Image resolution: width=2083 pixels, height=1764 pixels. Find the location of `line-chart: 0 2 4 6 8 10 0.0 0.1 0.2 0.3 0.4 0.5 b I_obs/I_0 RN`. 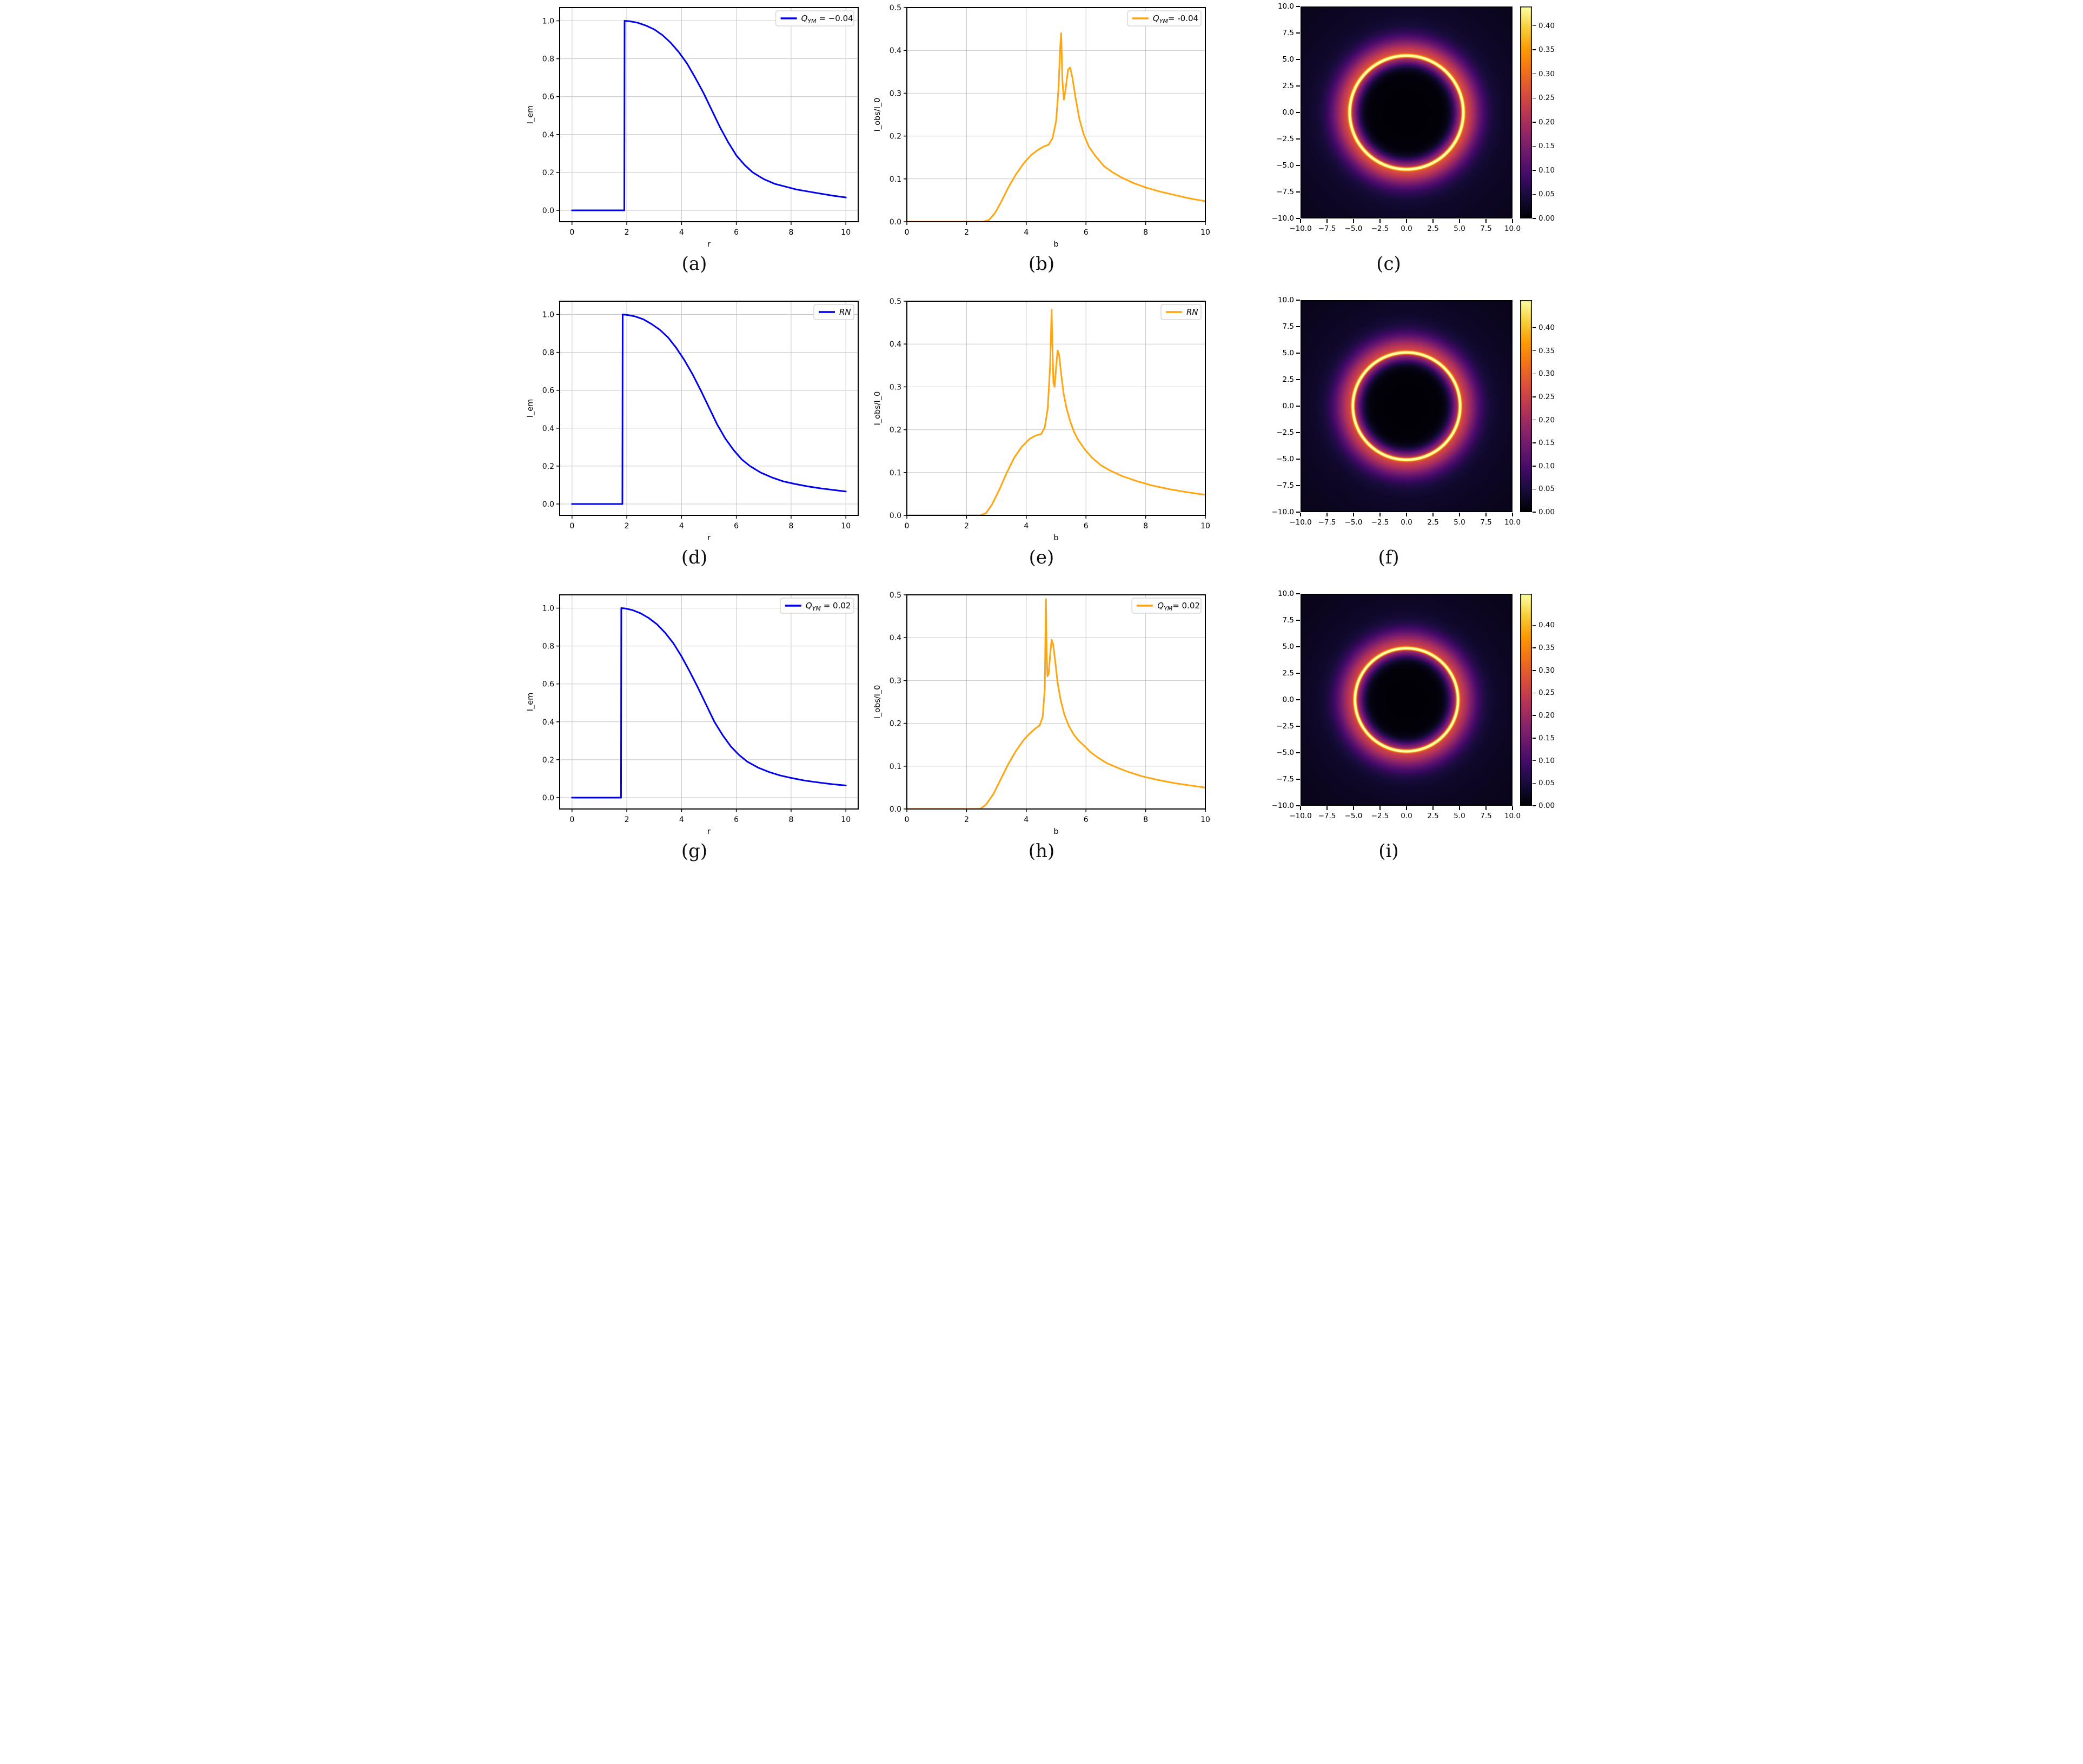

line-chart: 0 2 4 6 8 10 0.0 0.1 0.2 0.3 0.4 0.5 b I_obs/I_0 RN is located at coordinates (1041, 420).